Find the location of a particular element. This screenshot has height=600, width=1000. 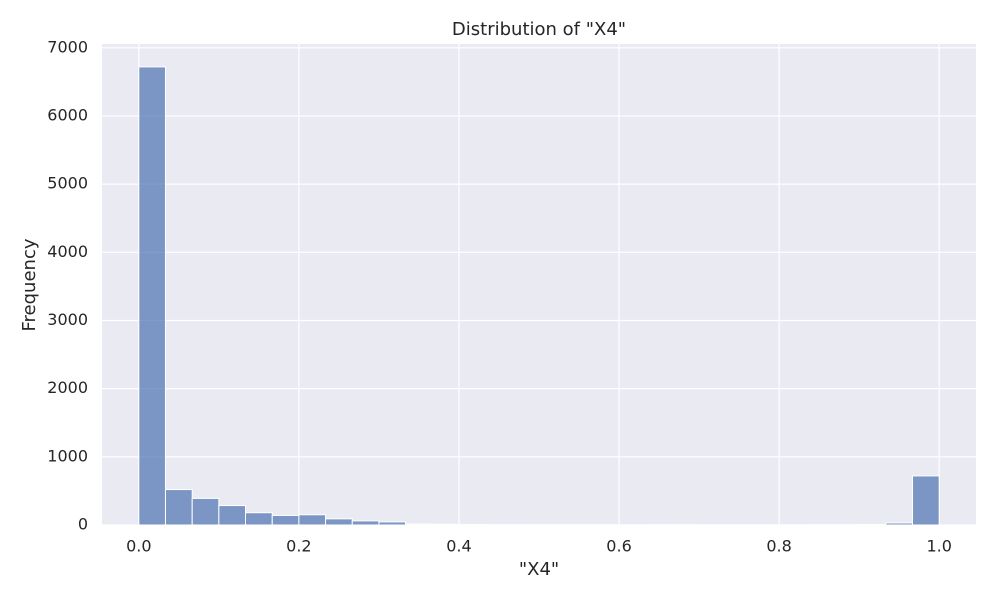

chart-title: Distribution of "X4" is located at coordinates (539, 29).